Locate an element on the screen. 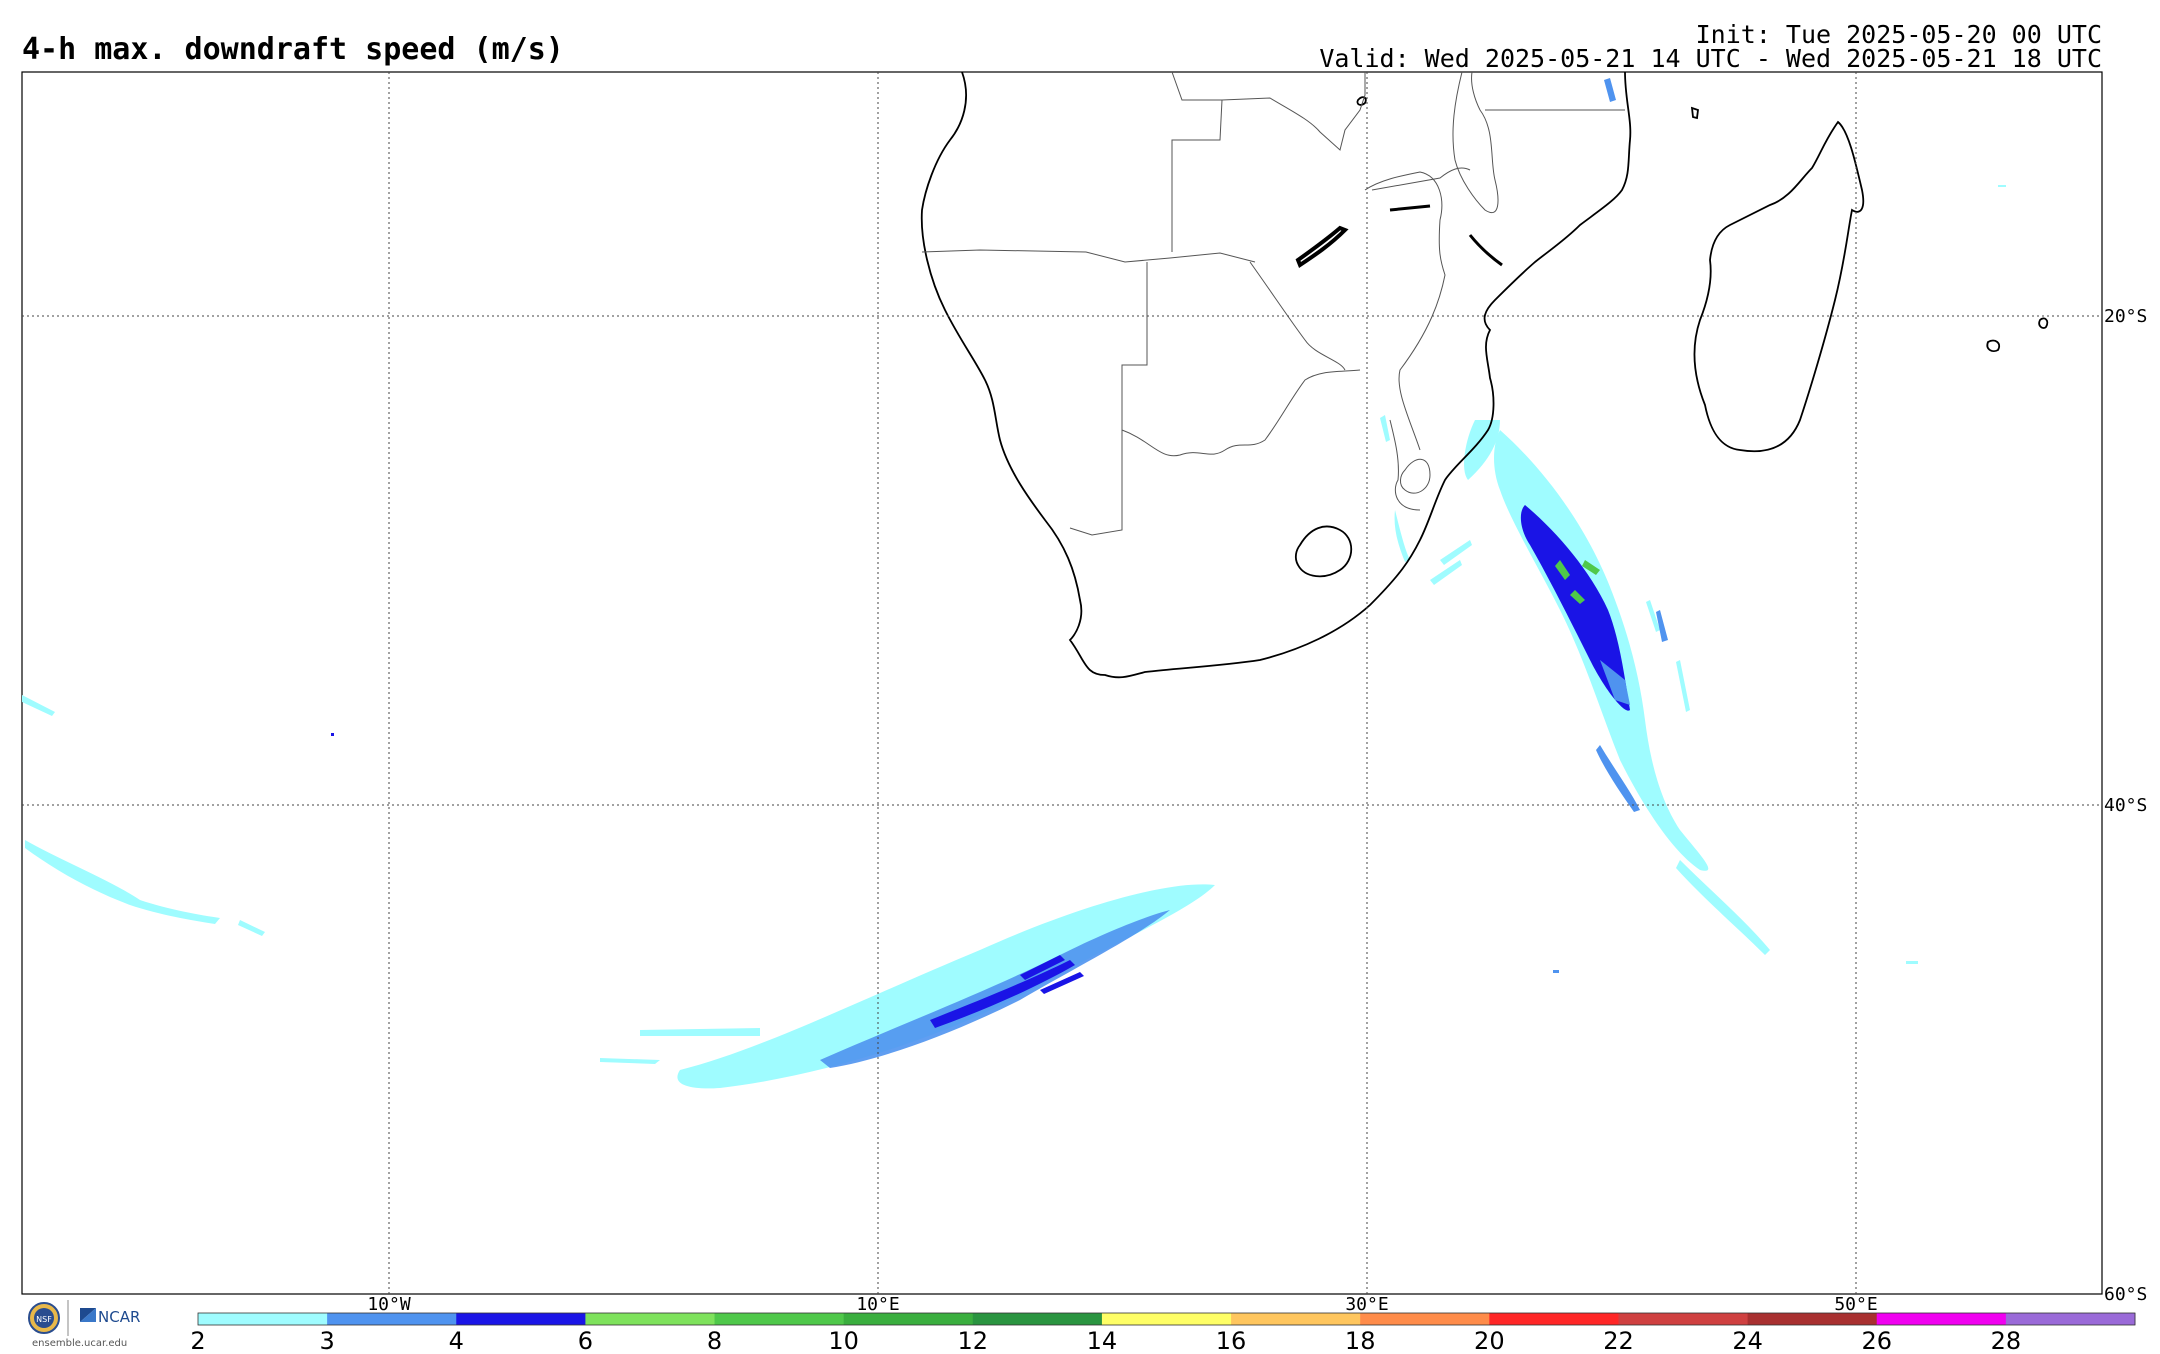  lake-malawi is located at coordinates (1485, 250).